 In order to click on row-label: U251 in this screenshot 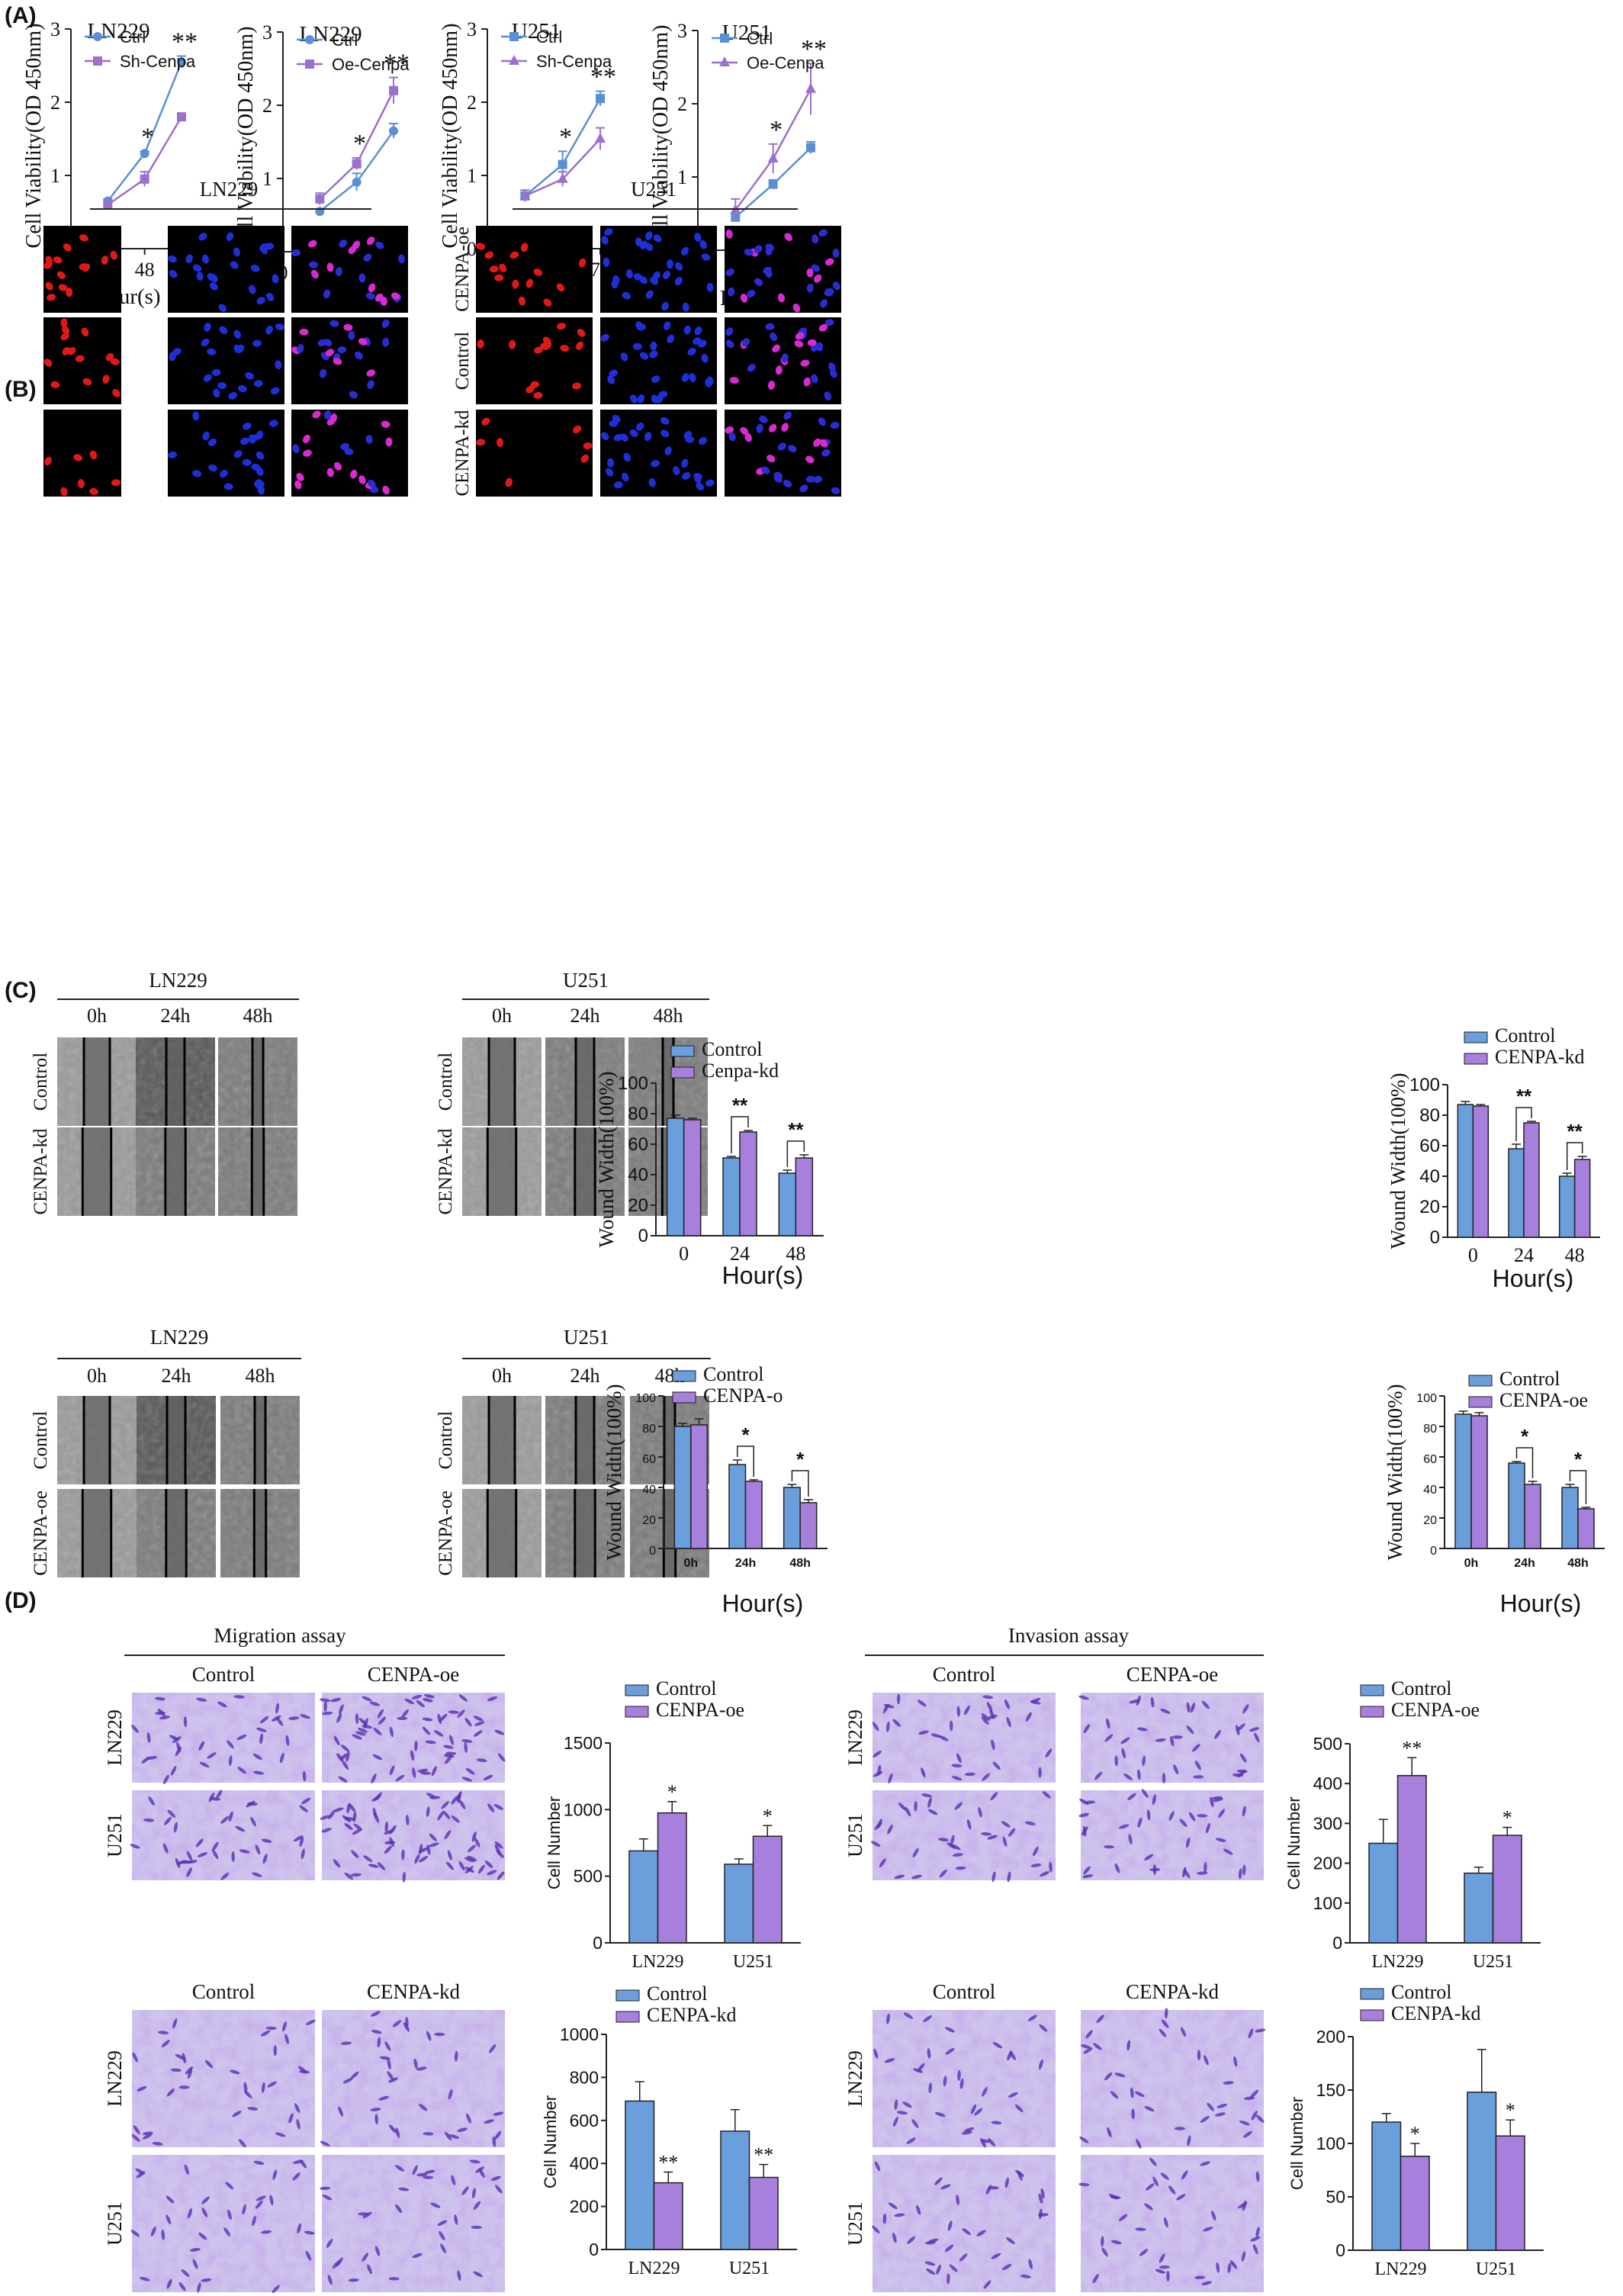, I will do `click(115, 2224)`.